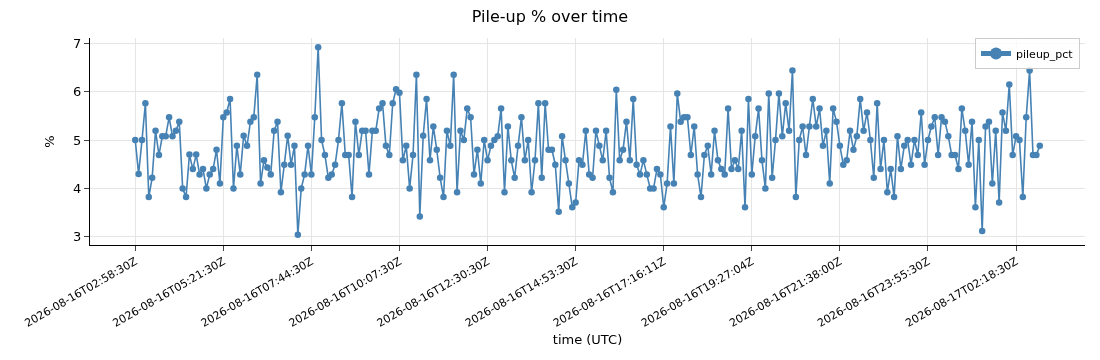 The height and width of the screenshot is (360, 1100). Describe the element at coordinates (77, 140) in the screenshot. I see `y-tick-label: 5` at that location.